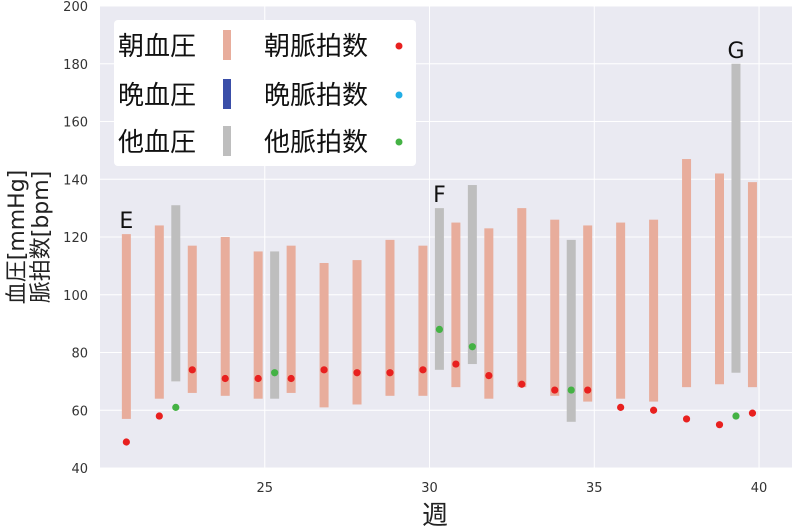 The image size is (796, 529). I want to click on x-tick-label: 25, so click(264, 488).